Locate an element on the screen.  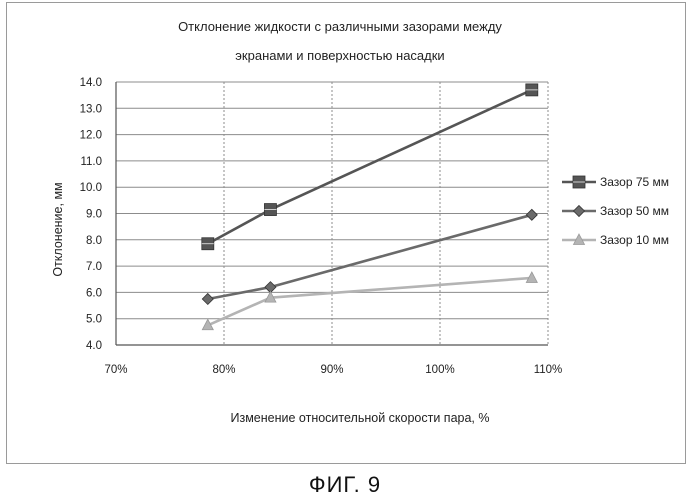
y-tick-label: 5.0 is located at coordinates (94, 320).